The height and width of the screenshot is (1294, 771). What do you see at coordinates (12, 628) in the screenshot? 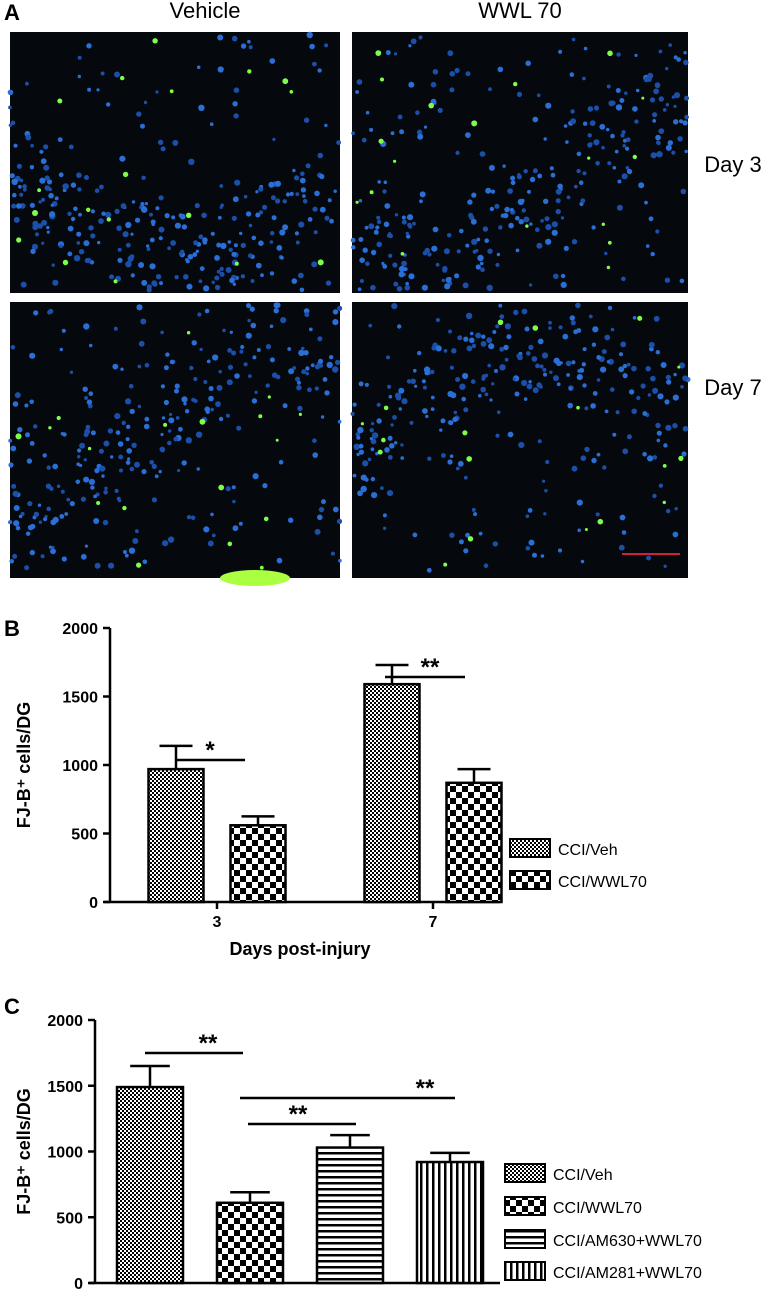
I see `panel-label: B` at bounding box center [12, 628].